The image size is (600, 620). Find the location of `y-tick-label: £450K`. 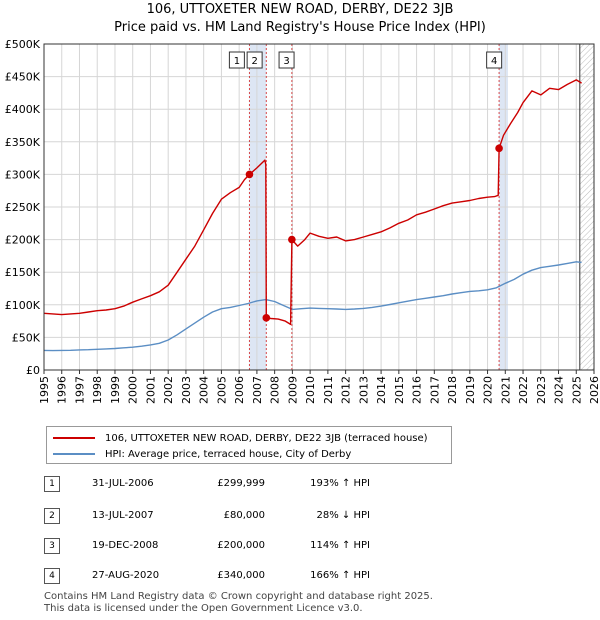

y-tick-label: £450K is located at coordinates (23, 77).